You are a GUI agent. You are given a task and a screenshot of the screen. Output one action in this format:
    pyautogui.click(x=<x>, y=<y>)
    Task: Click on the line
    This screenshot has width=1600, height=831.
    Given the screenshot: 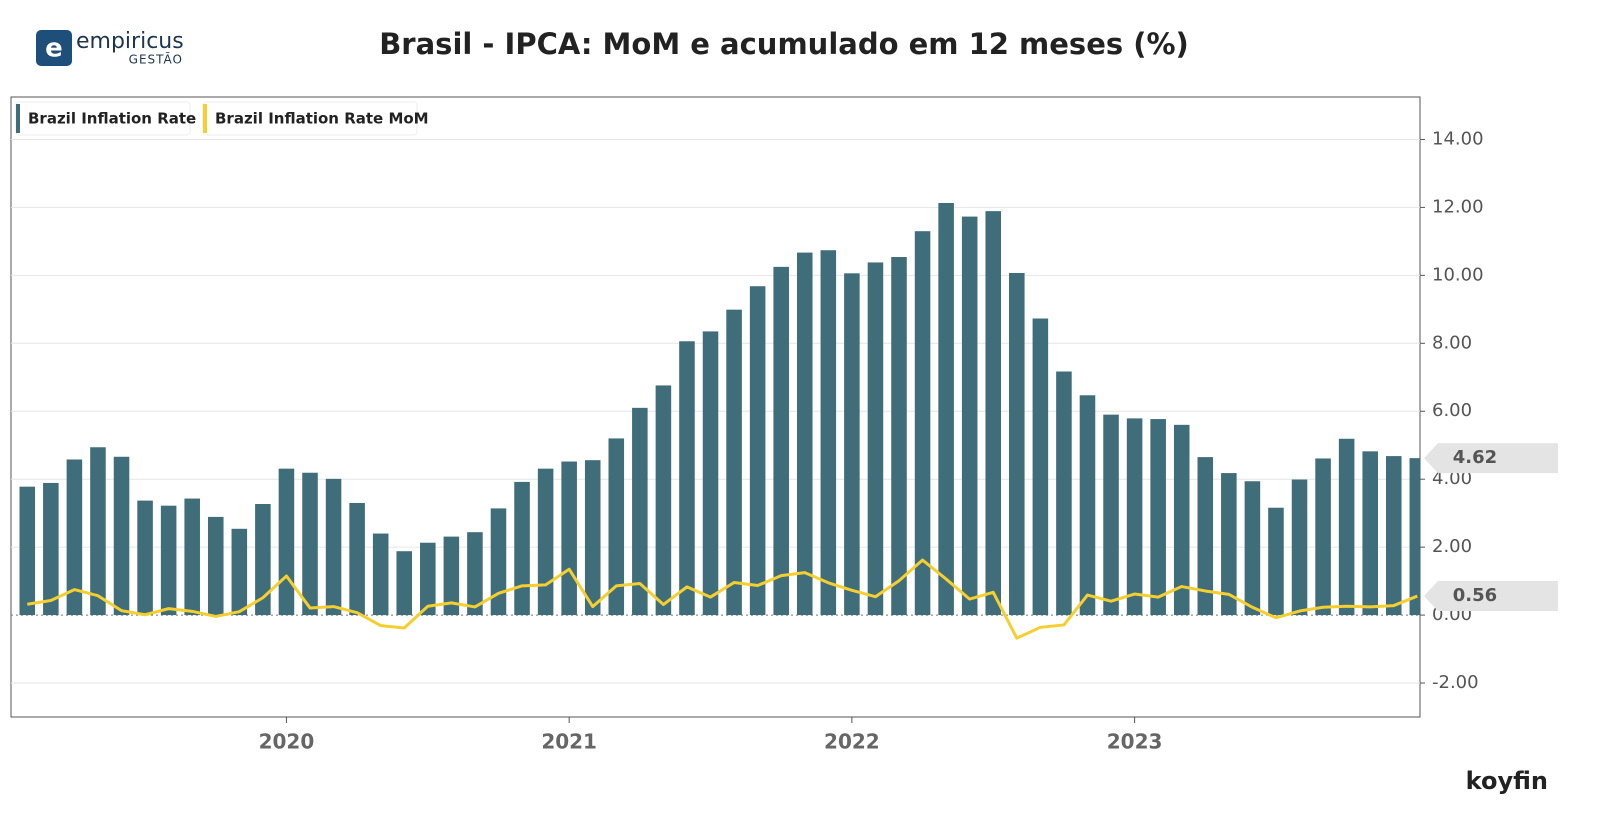 What is the action you would take?
    pyautogui.click(x=722, y=599)
    